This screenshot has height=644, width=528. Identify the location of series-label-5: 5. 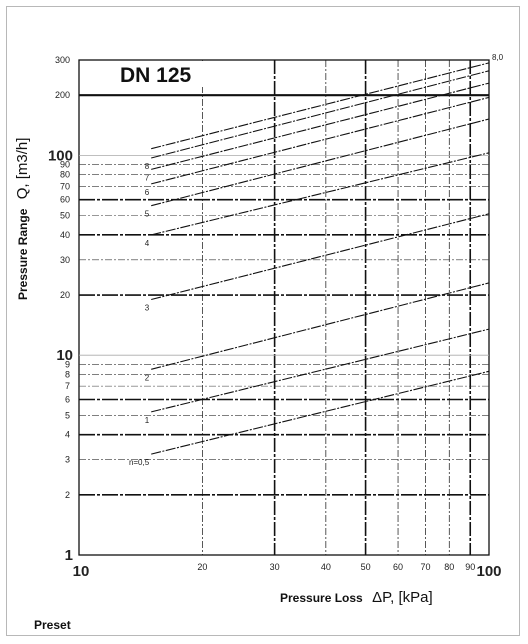
(147, 214).